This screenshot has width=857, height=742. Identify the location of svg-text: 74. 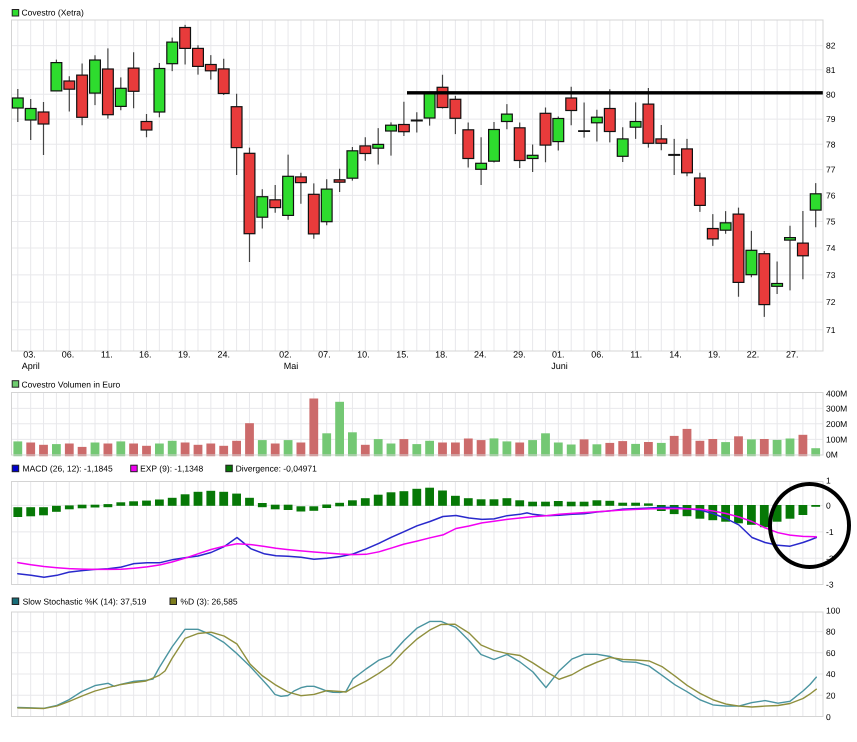
(831, 248).